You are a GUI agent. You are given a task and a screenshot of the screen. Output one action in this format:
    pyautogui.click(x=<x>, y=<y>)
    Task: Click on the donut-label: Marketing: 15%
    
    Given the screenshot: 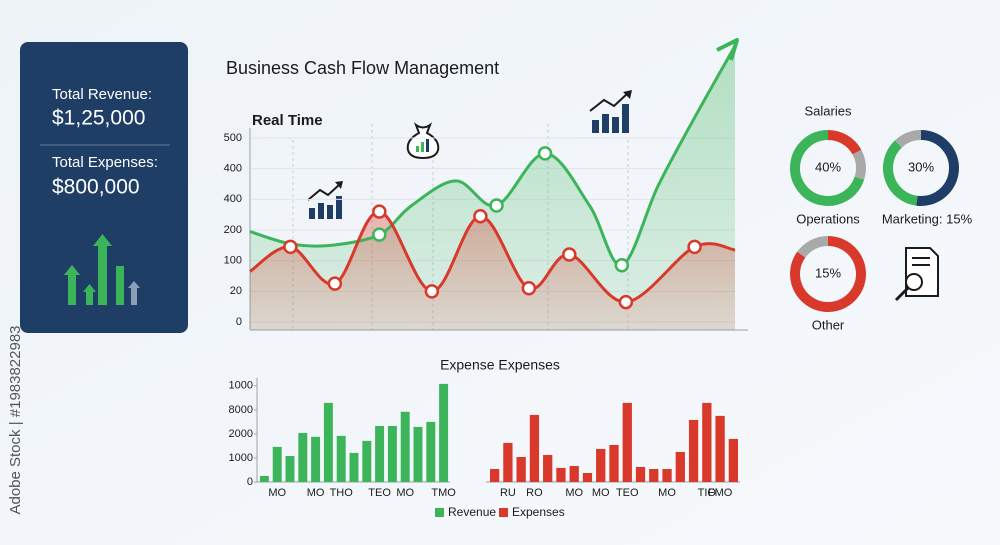 What is the action you would take?
    pyautogui.click(x=927, y=218)
    